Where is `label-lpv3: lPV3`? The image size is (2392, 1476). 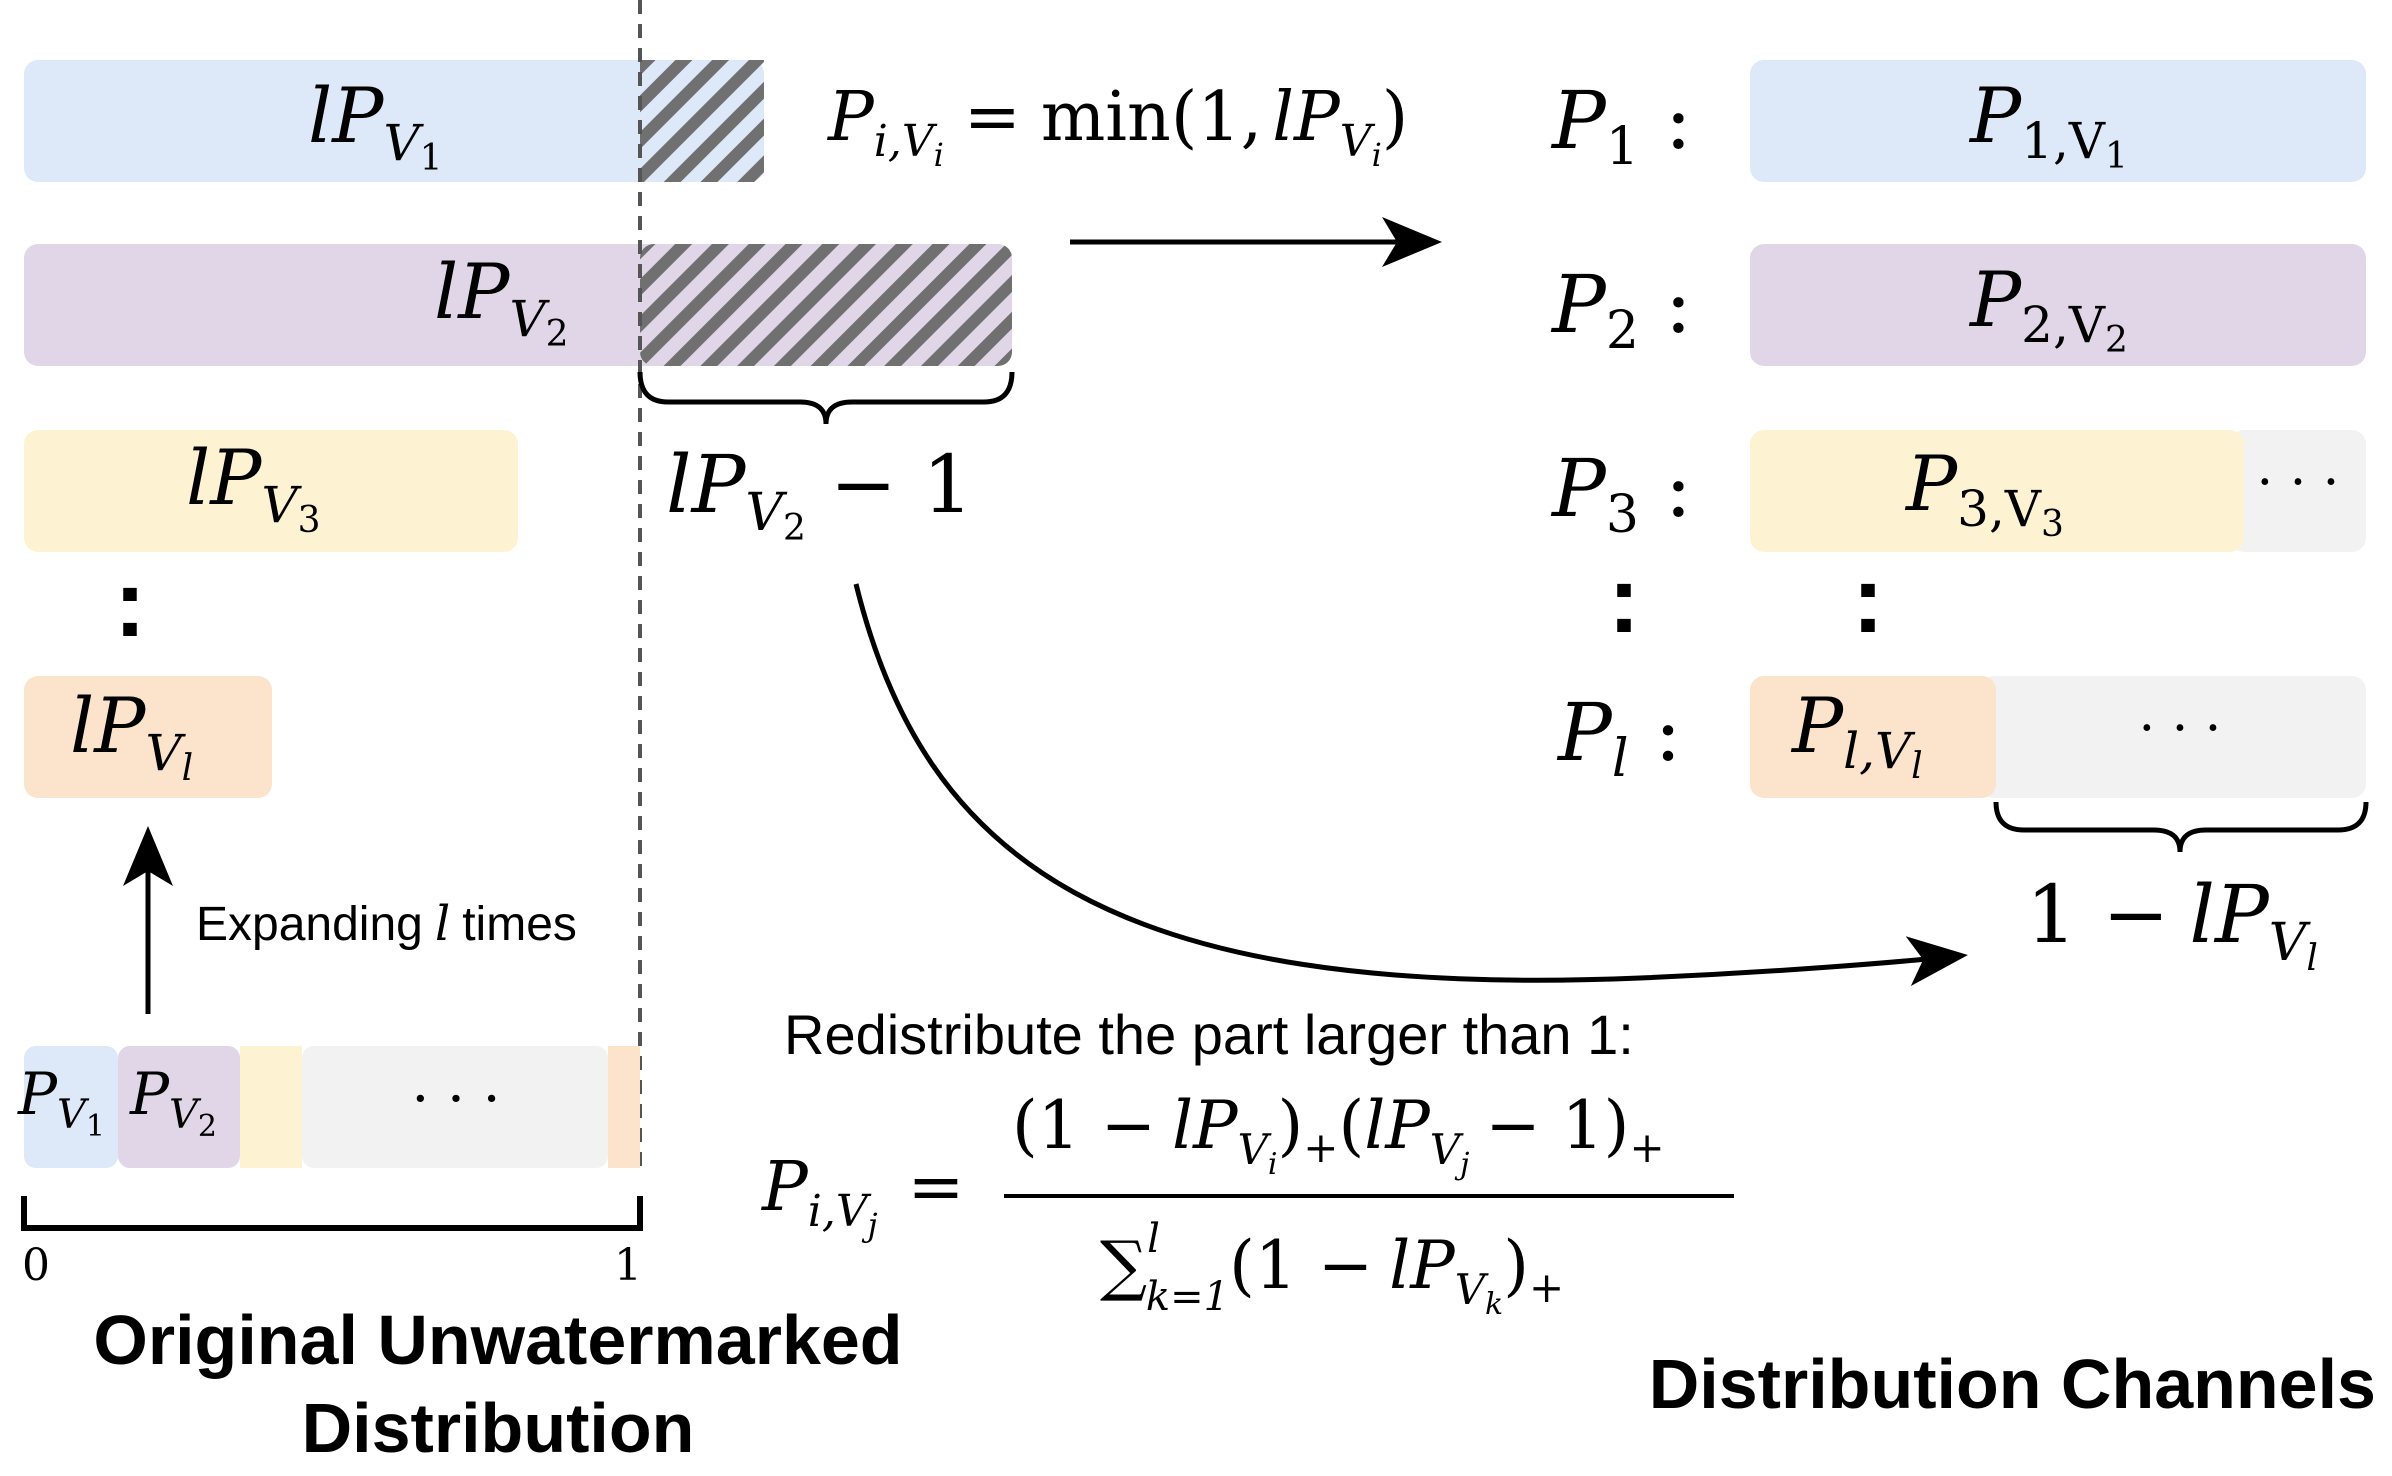 label-lpv3: lPV3 is located at coordinates (253, 487).